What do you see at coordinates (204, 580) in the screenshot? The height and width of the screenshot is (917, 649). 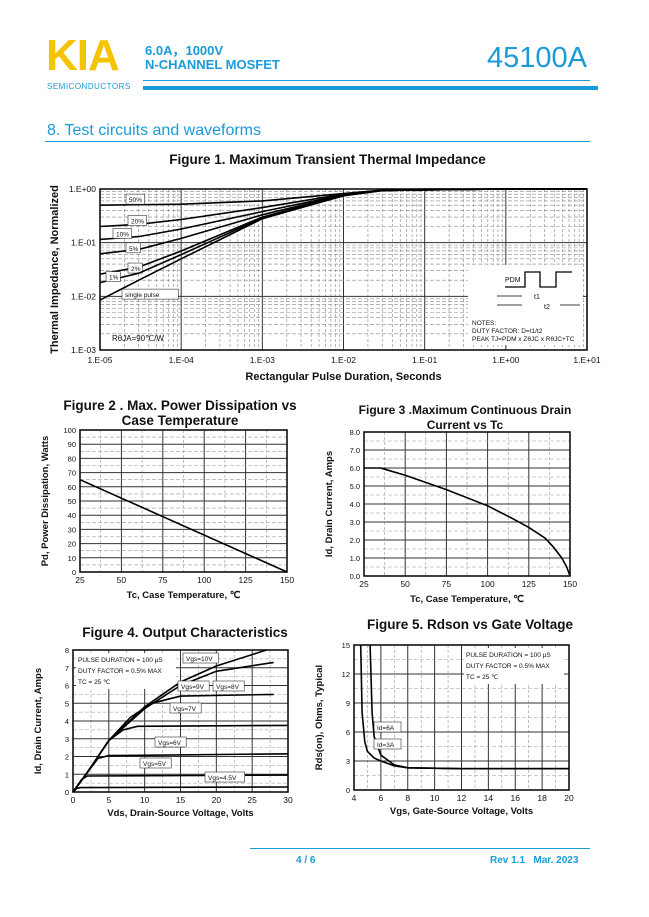 I see `fig2-x-tick-label: 100` at bounding box center [204, 580].